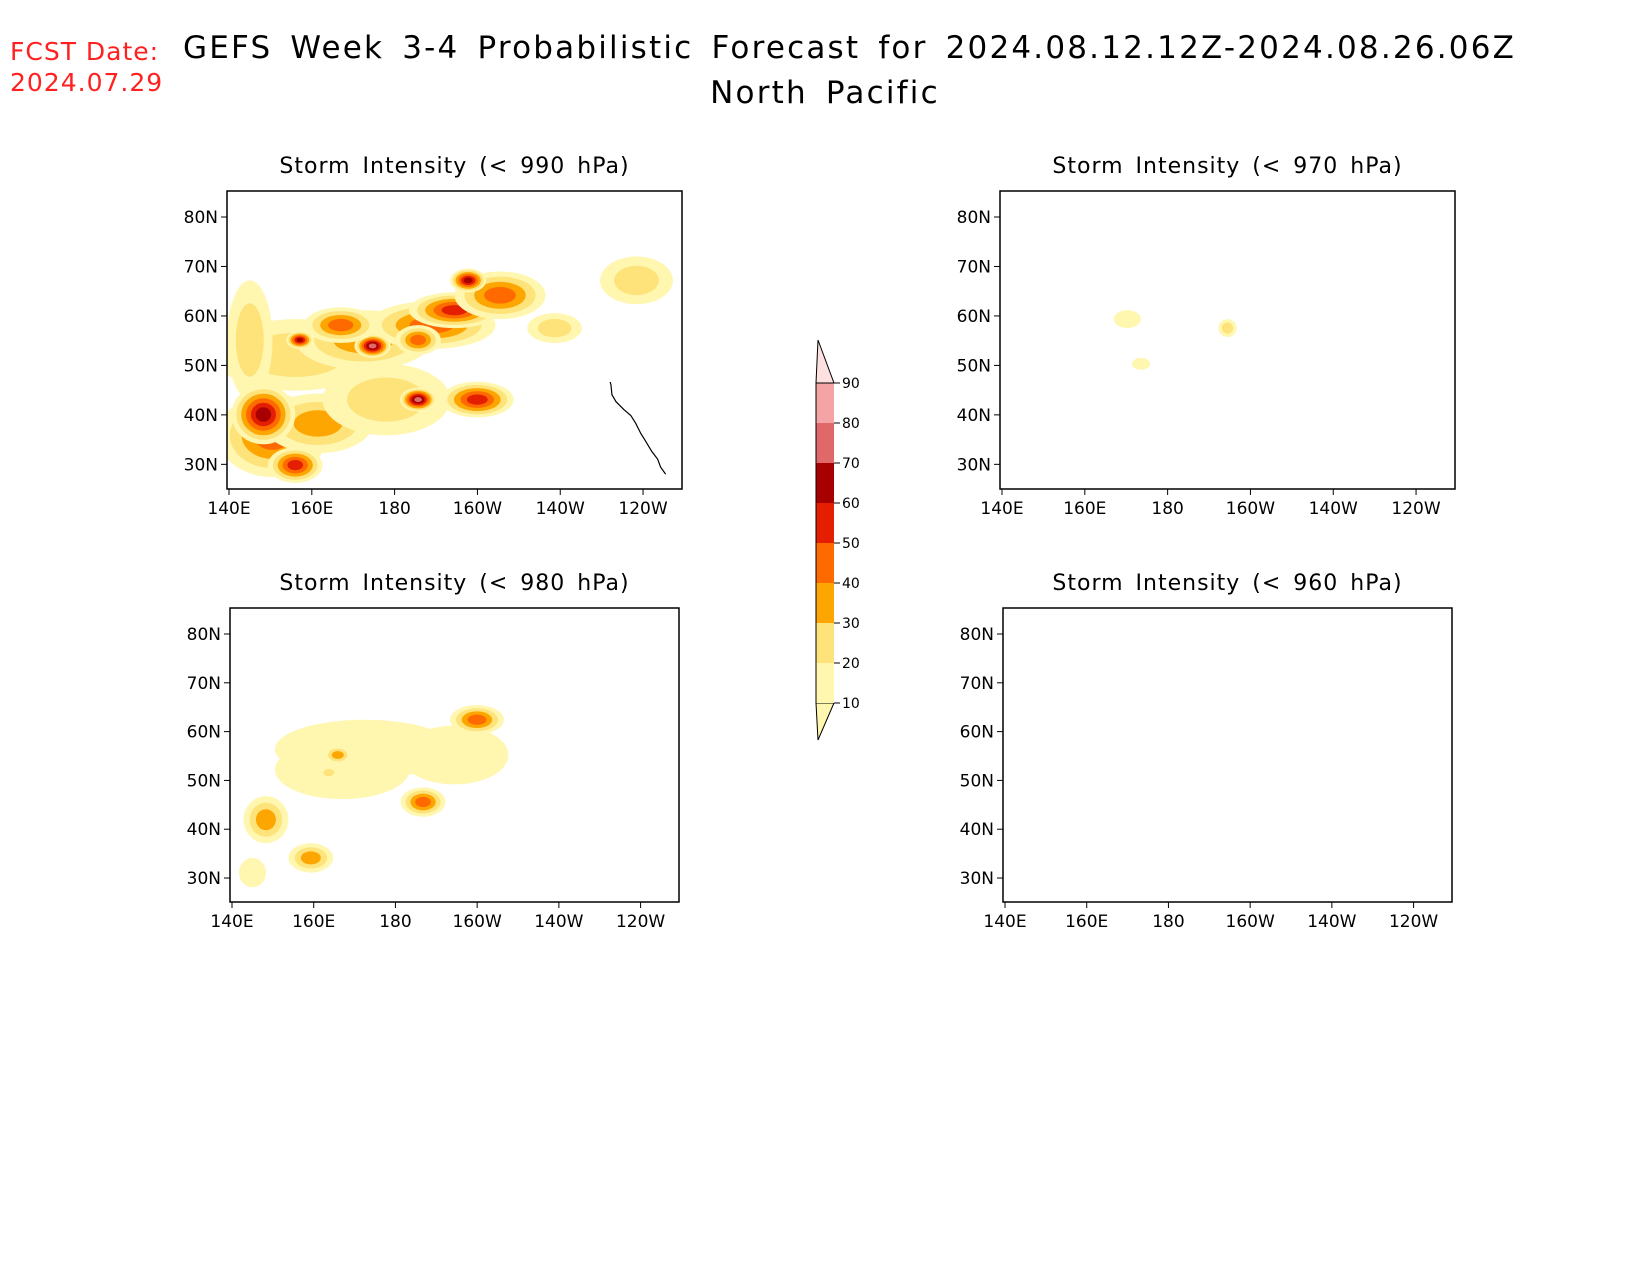 The height and width of the screenshot is (1275, 1650). Describe the element at coordinates (454, 166) in the screenshot. I see `panel-title: Storm Intensity (< 990 hPa)` at that location.